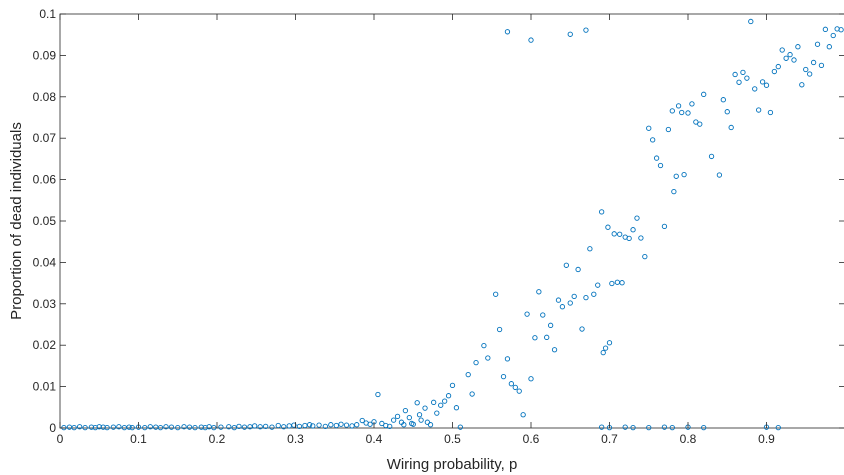  What do you see at coordinates (688, 439) in the screenshot?
I see `x-tick-label: 0.8` at bounding box center [688, 439].